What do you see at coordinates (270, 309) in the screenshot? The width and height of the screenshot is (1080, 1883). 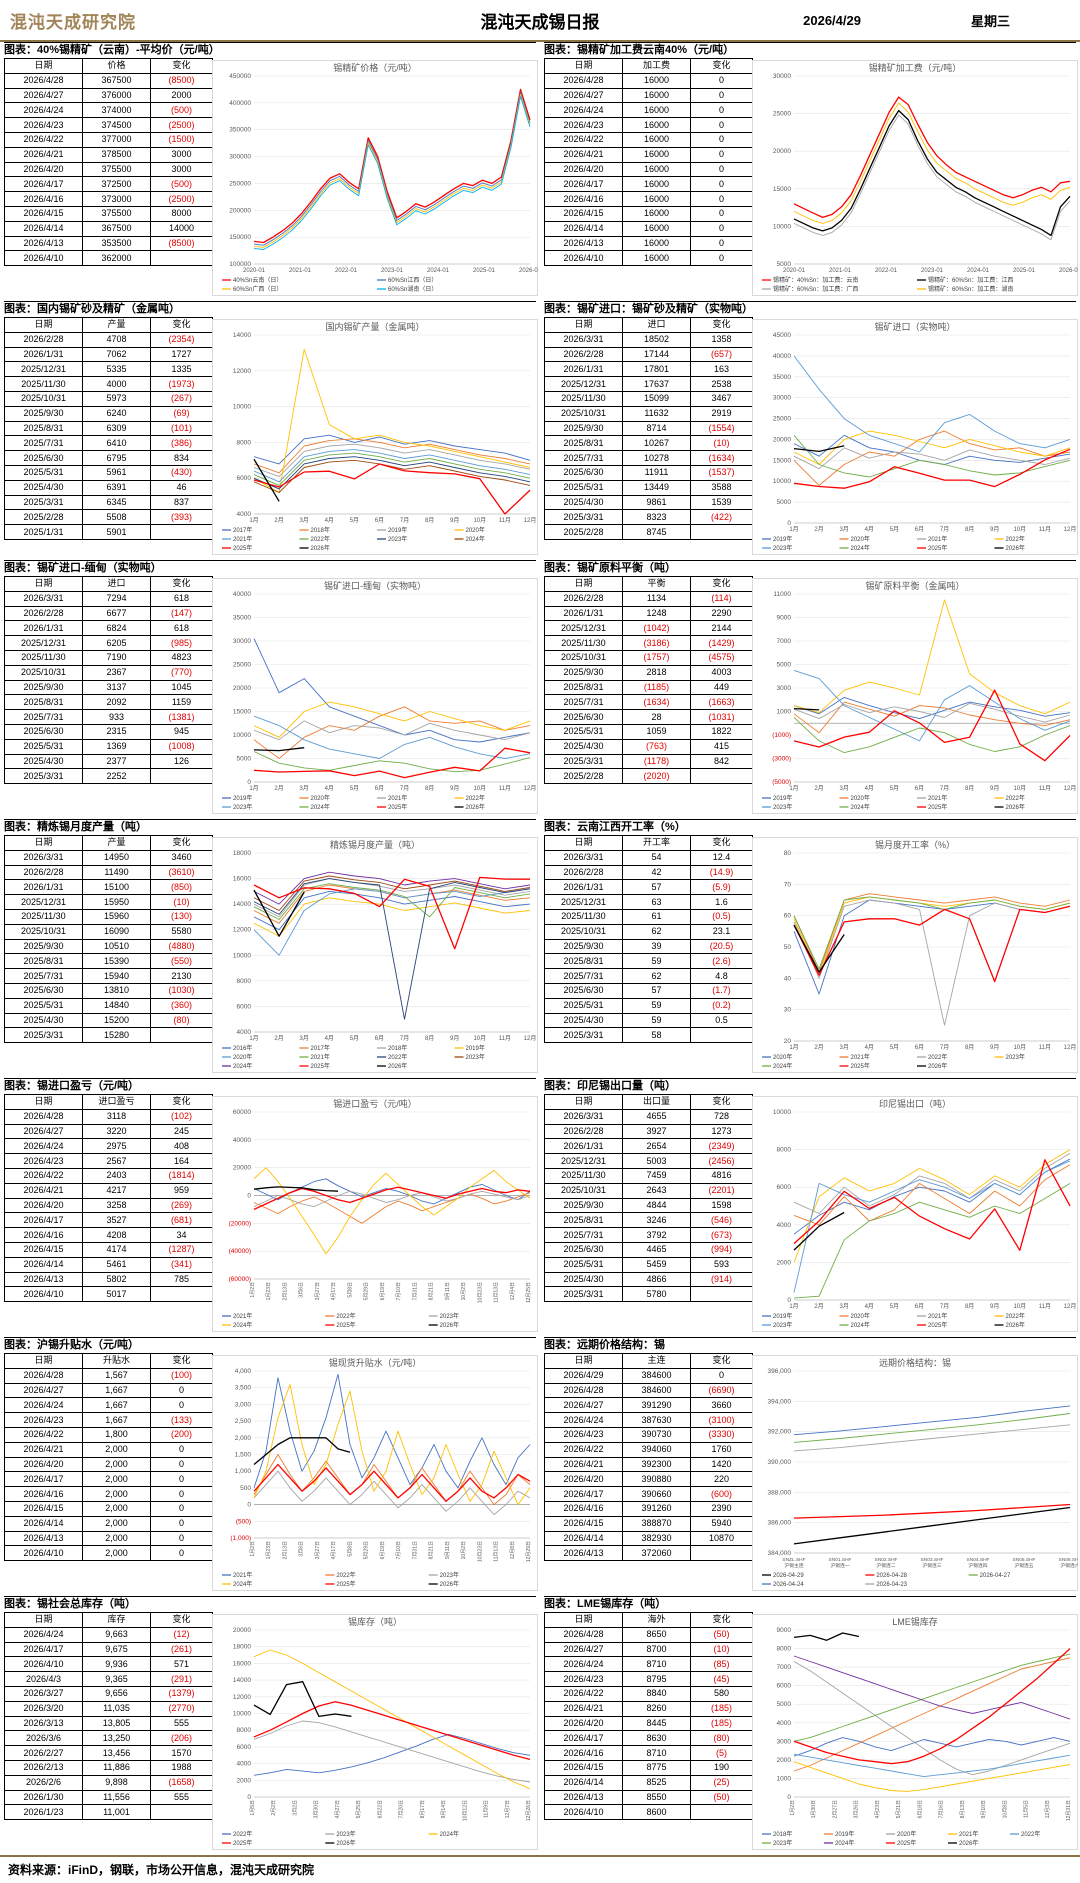 I see `section-title: 图表：国内锡矿砂及精矿（金属吨）` at bounding box center [270, 309].